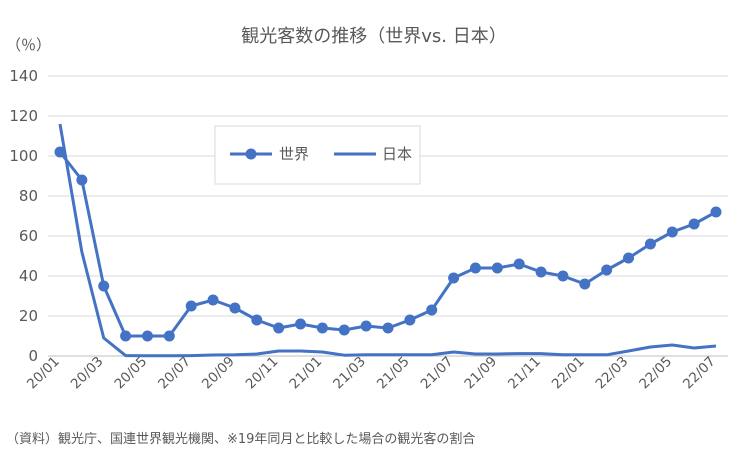 The width and height of the screenshot is (748, 454). What do you see at coordinates (174, 373) in the screenshot?
I see `x-tick-label: 20/07` at bounding box center [174, 373].